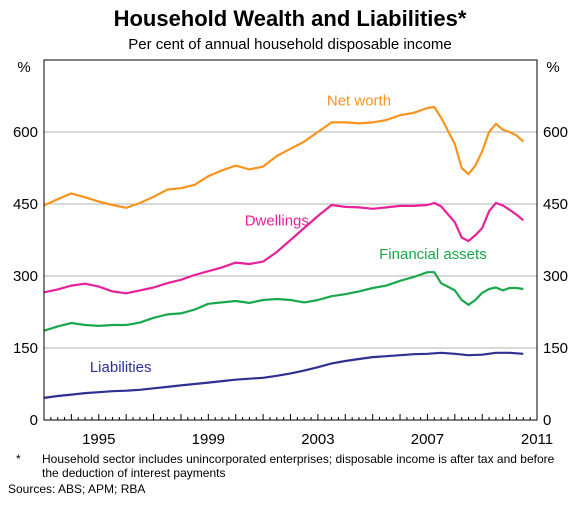 This screenshot has width=580, height=506. Describe the element at coordinates (537, 439) in the screenshot. I see `x-tick-label: 2011` at that location.